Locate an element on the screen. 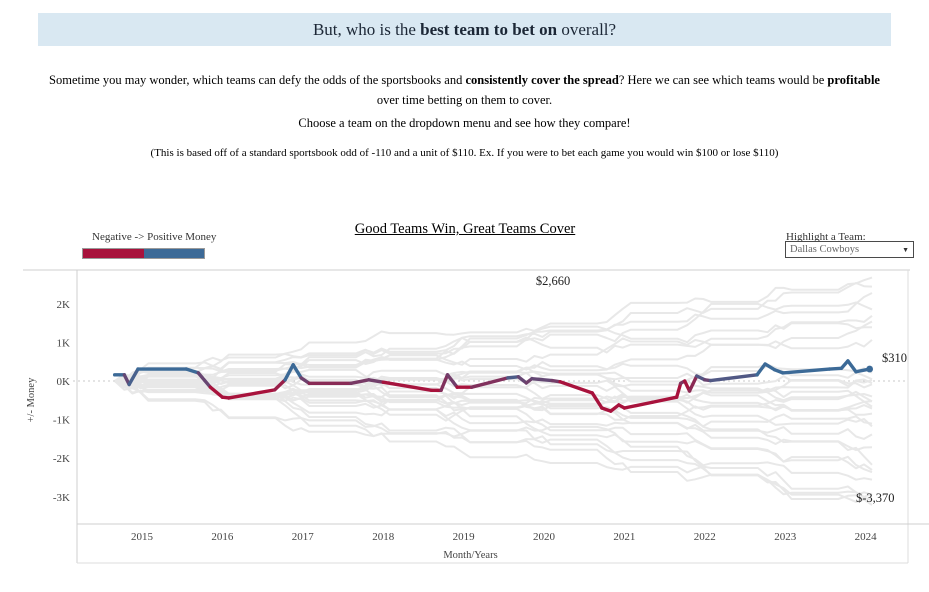 The height and width of the screenshot is (592, 929). x-tick-label: 2021 is located at coordinates (624, 537).